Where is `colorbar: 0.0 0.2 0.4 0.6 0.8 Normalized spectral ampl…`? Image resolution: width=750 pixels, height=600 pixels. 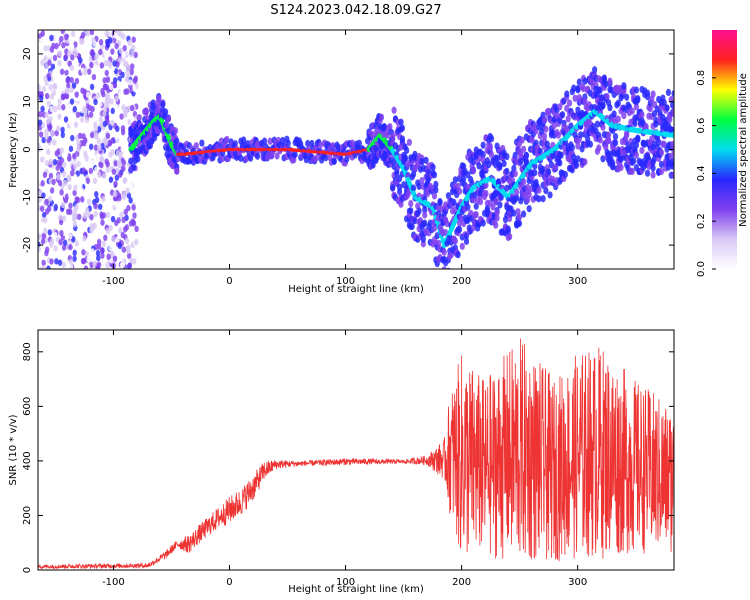 colorbar: 0.0 0.2 0.4 0.6 0.8 Normalized spectral ampl… is located at coordinates (722, 153).